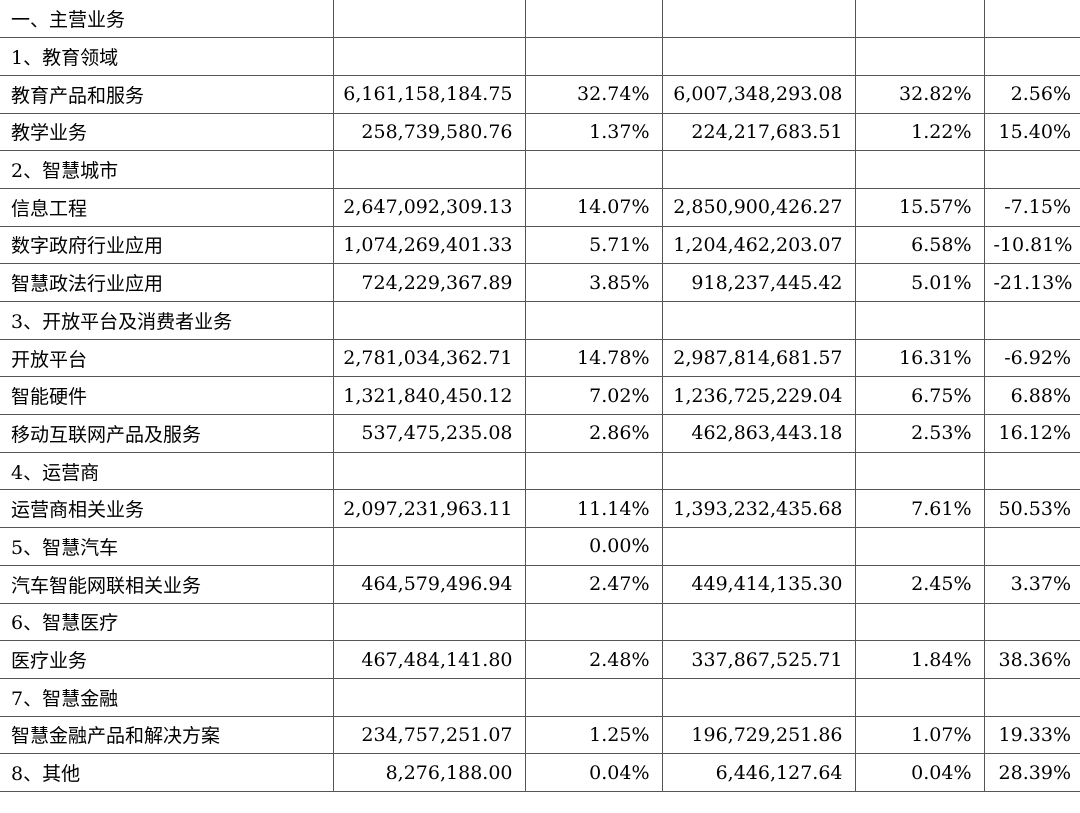 The height and width of the screenshot is (813, 1080). What do you see at coordinates (167, 509) in the screenshot?
I see `row-label-cell: 运营商相关业务` at bounding box center [167, 509].